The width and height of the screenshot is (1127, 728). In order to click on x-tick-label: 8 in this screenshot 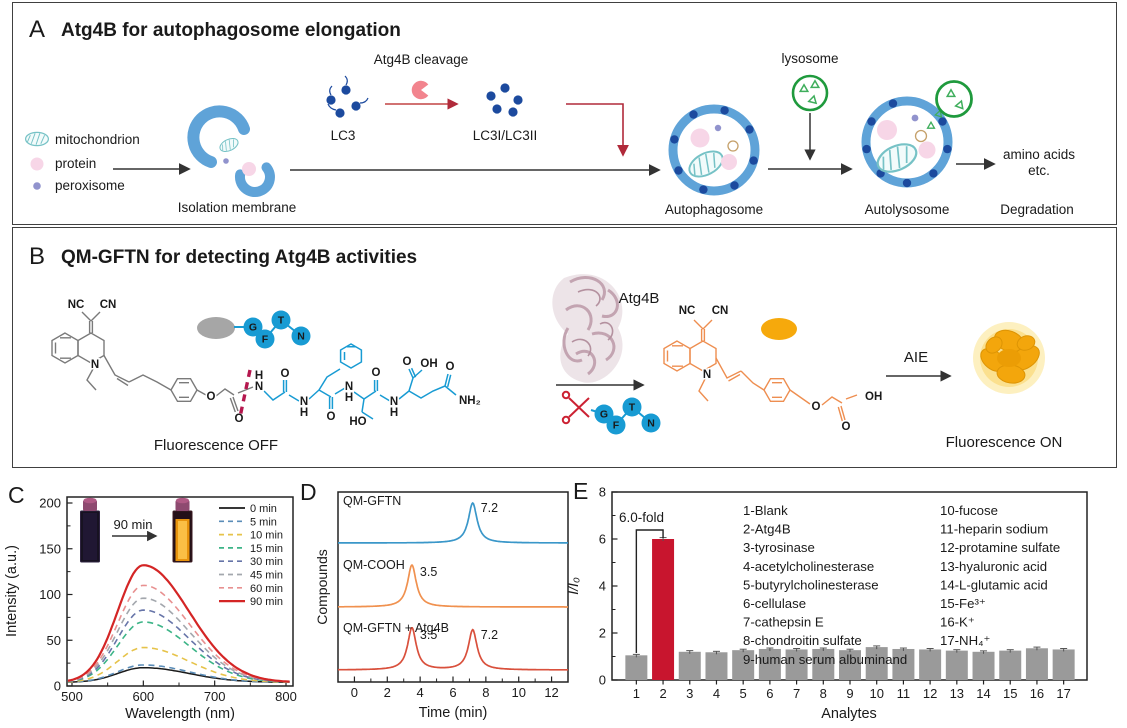, I will do `click(485, 692)`.